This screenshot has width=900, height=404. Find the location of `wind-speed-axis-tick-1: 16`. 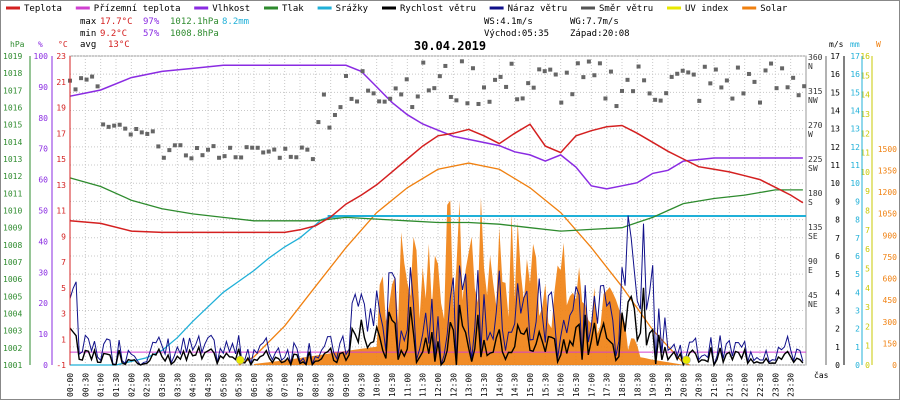

wind-speed-axis-tick-1: 16 is located at coordinates (835, 74).